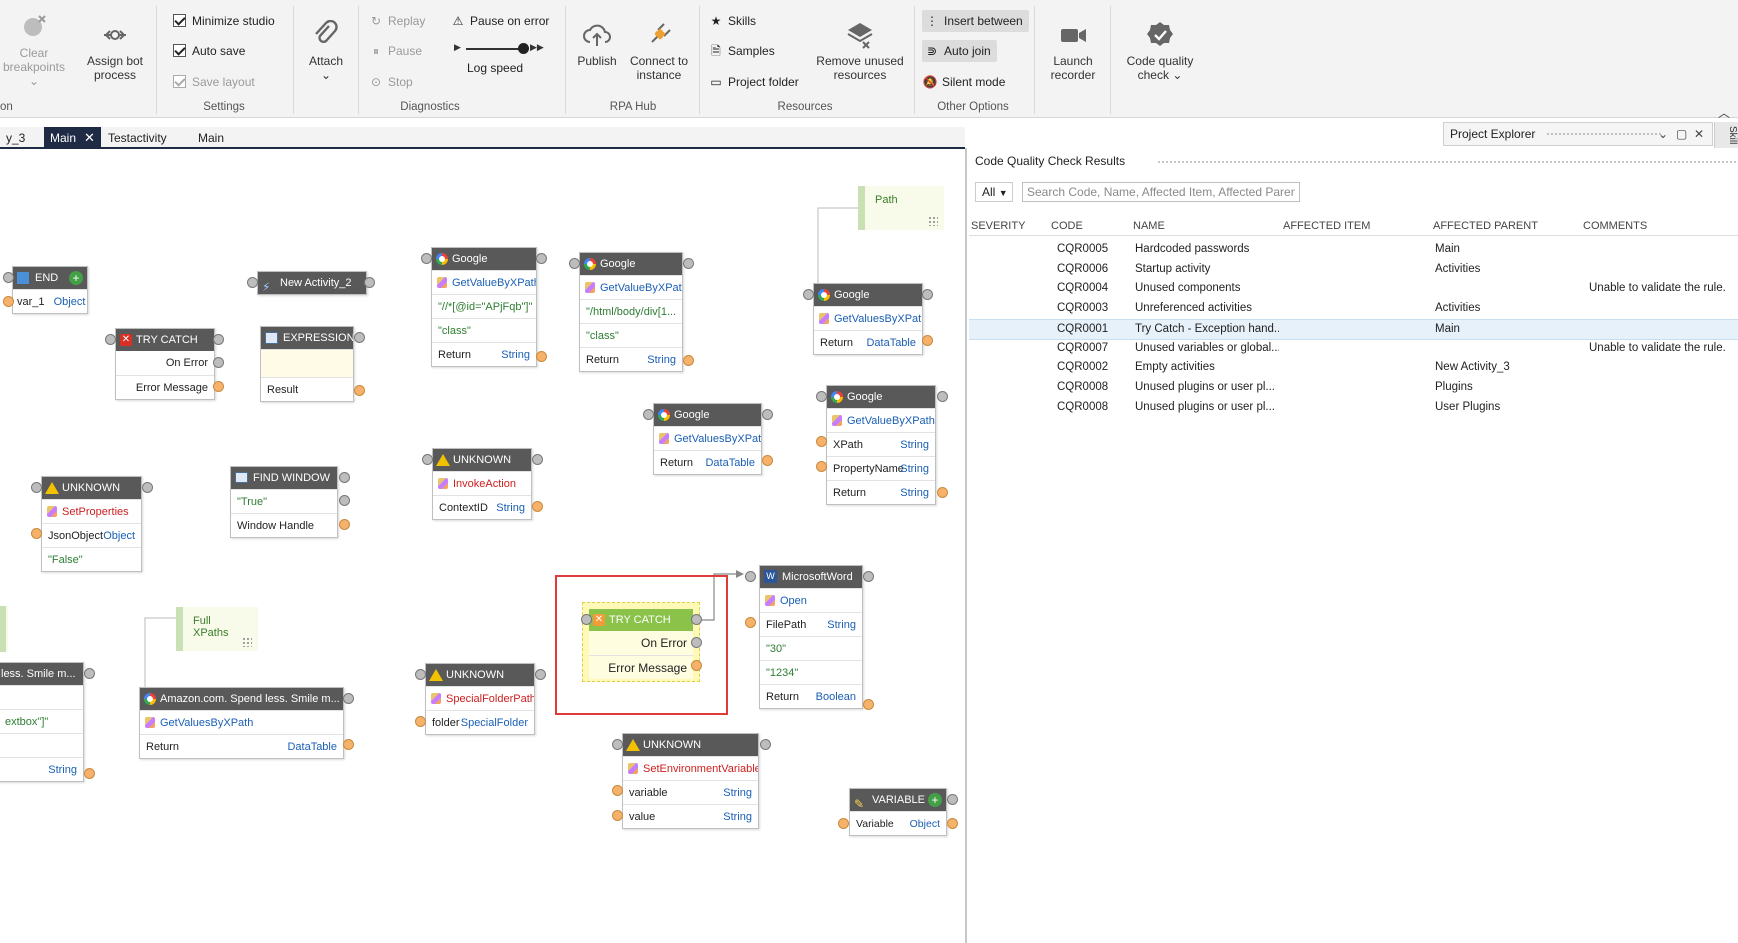 Image resolution: width=1738 pixels, height=943 pixels. Describe the element at coordinates (641, 642) in the screenshot. I see `try-catch-selected-node: ✕ TRY CATCH On Error Error Message` at that location.